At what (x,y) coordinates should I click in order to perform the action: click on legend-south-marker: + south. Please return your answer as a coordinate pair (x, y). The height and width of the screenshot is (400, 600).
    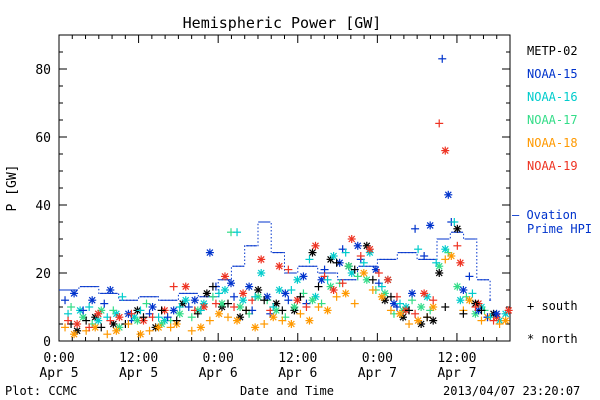
    Looking at the image, I should click on (552, 306).